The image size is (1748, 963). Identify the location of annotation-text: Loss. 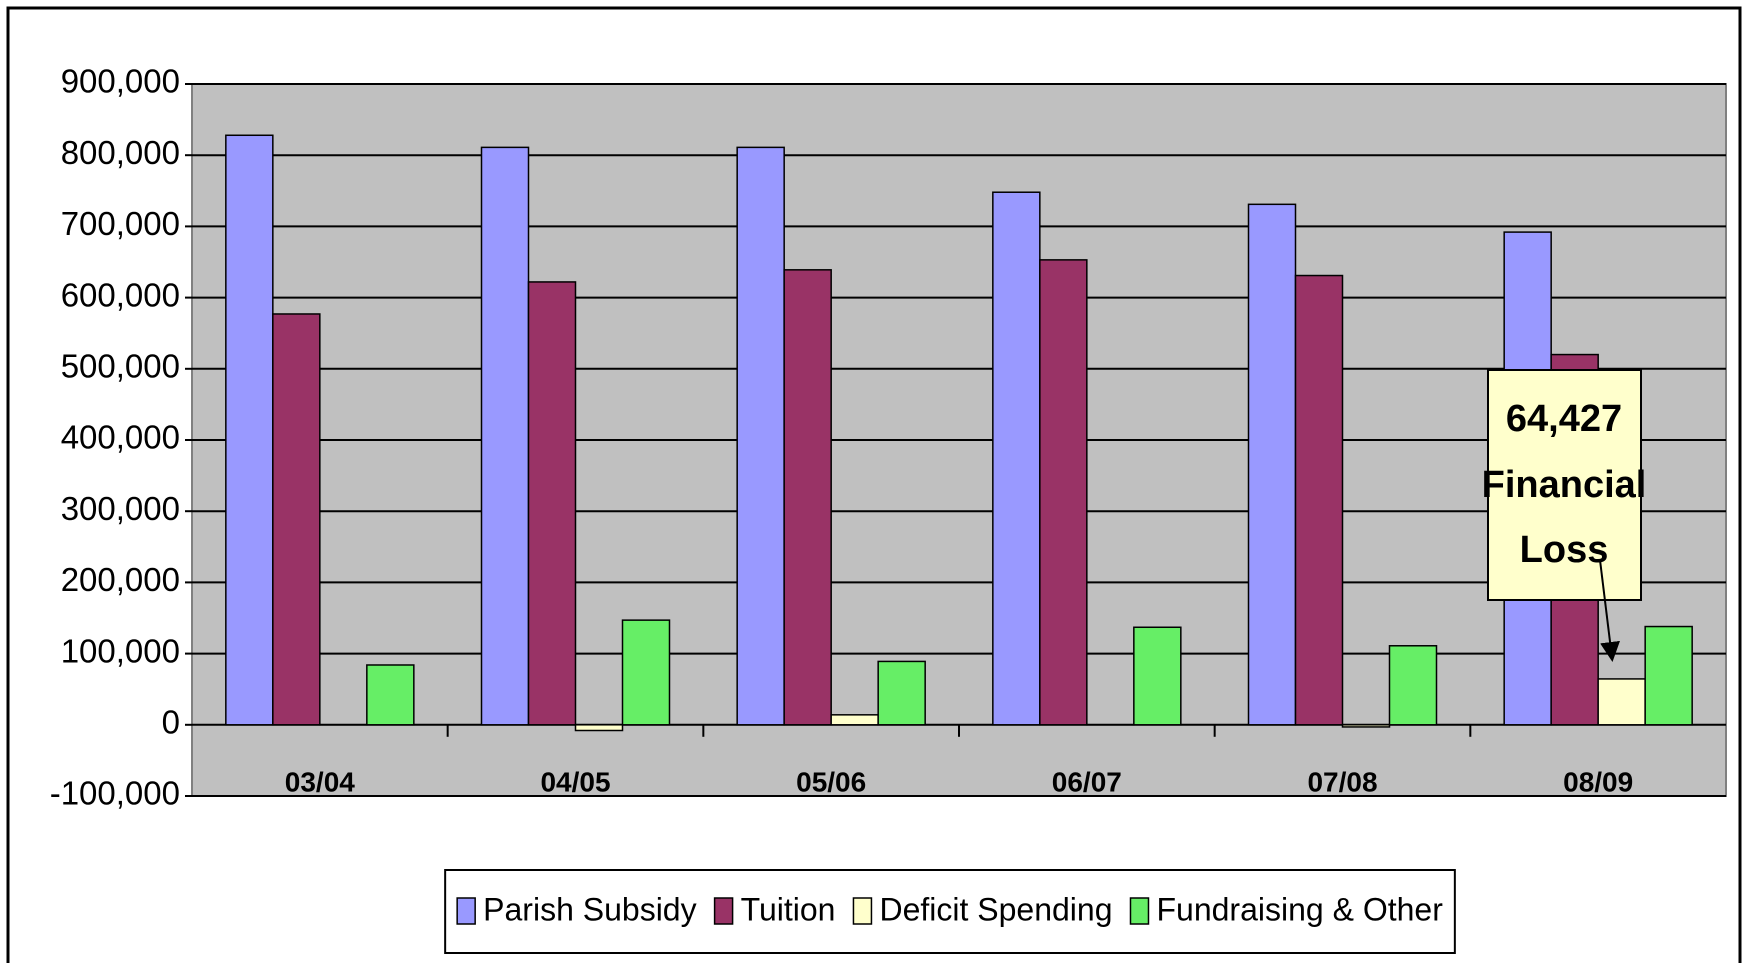
(1564, 550).